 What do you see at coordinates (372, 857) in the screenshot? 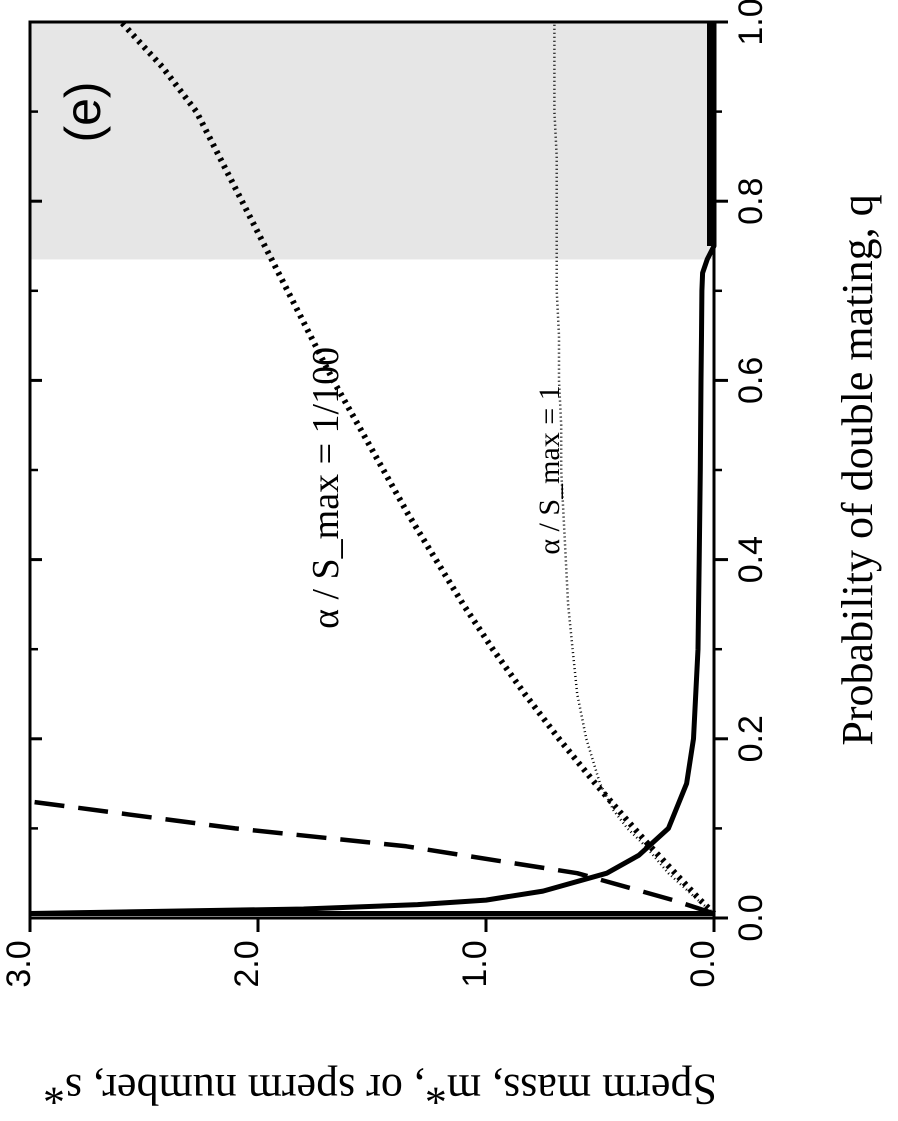
I see `series-line-dashed` at bounding box center [372, 857].